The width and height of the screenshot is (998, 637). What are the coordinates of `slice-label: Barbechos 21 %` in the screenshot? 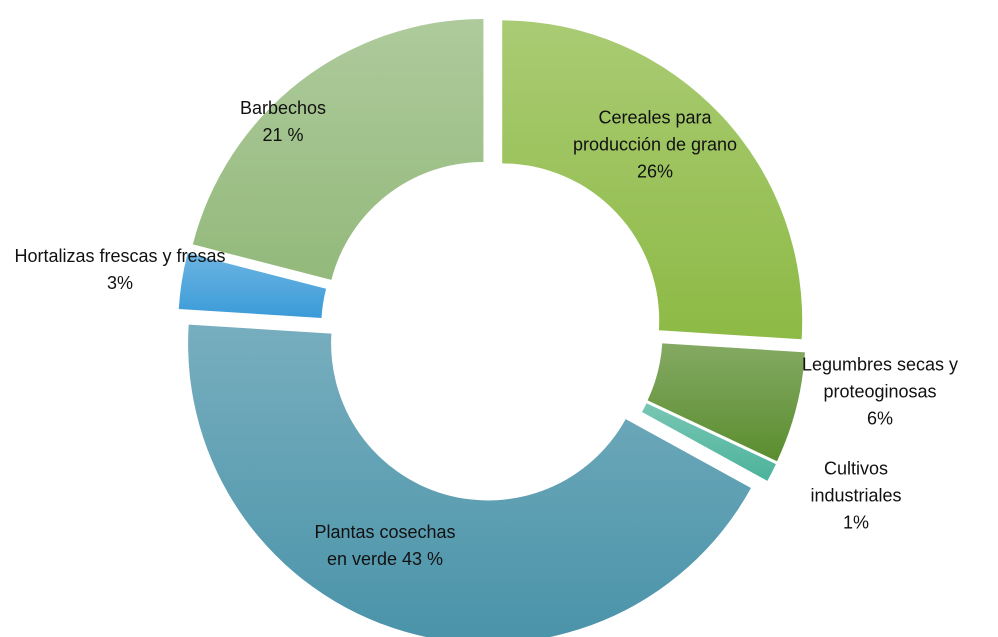 It's located at (283, 122).